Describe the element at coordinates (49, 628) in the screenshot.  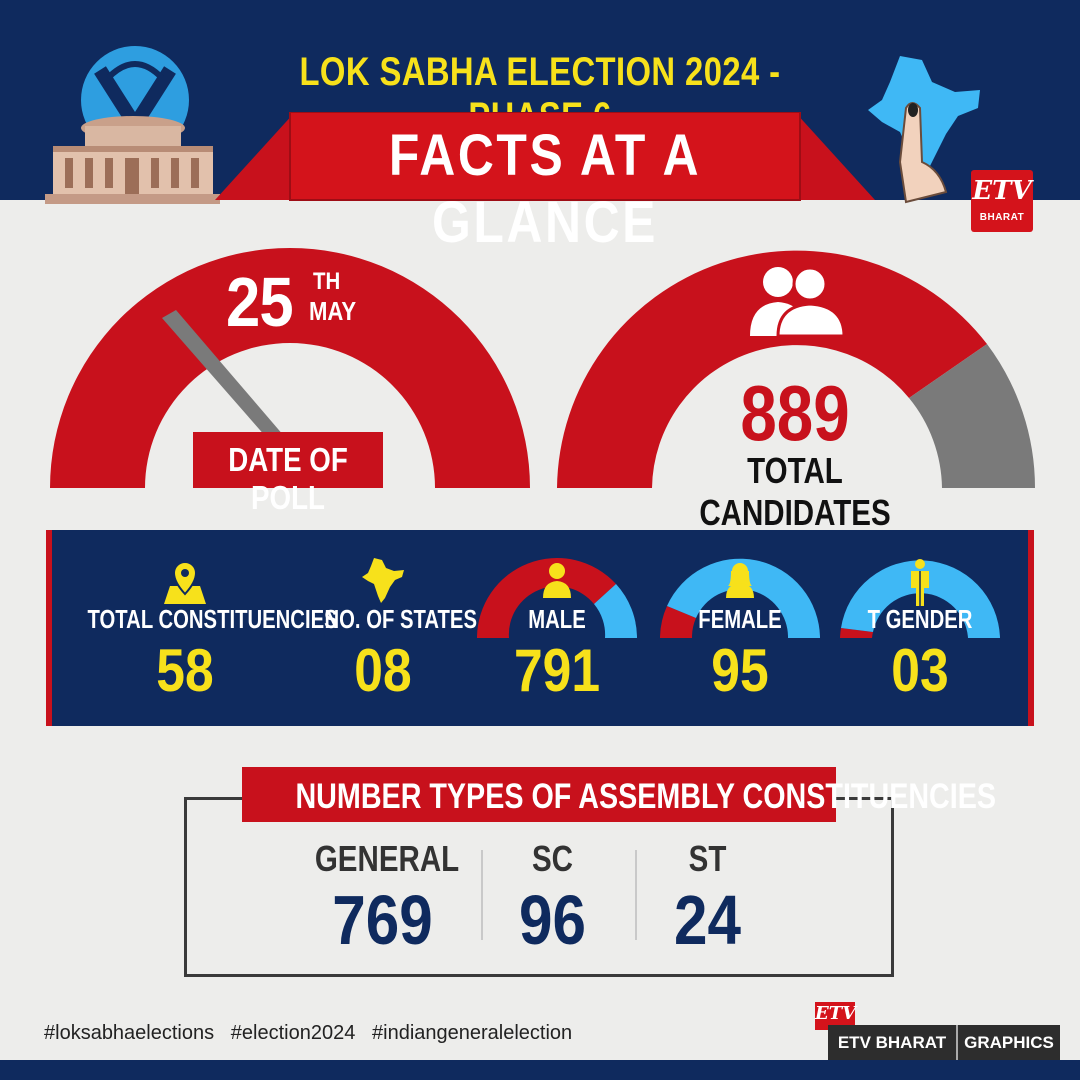
I see `panel-edge-left` at that location.